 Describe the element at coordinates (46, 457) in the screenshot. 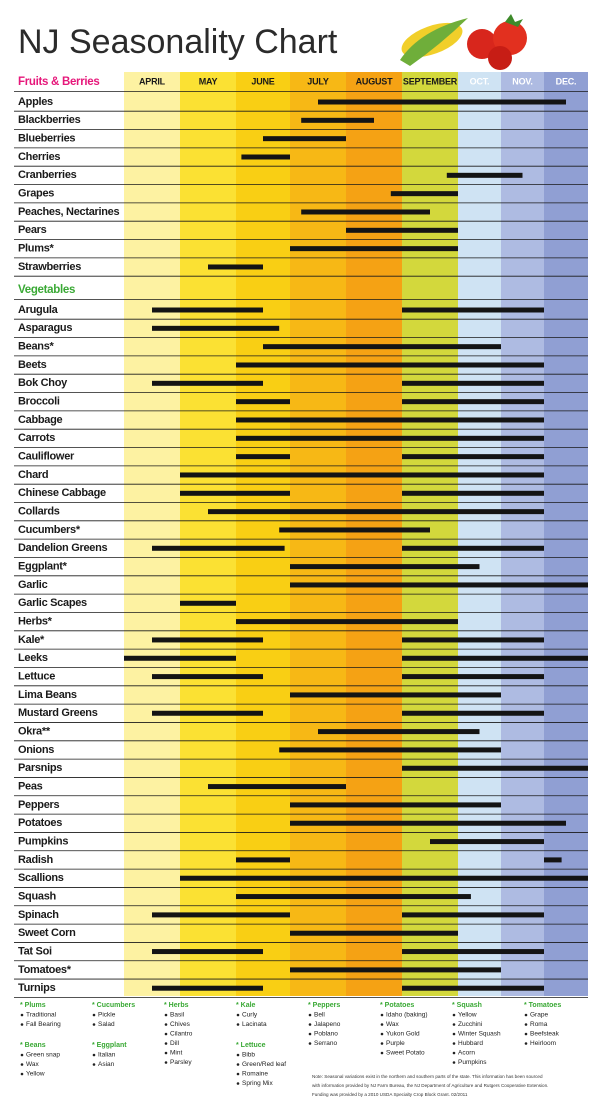

I see `row-label: Cauliflower` at that location.